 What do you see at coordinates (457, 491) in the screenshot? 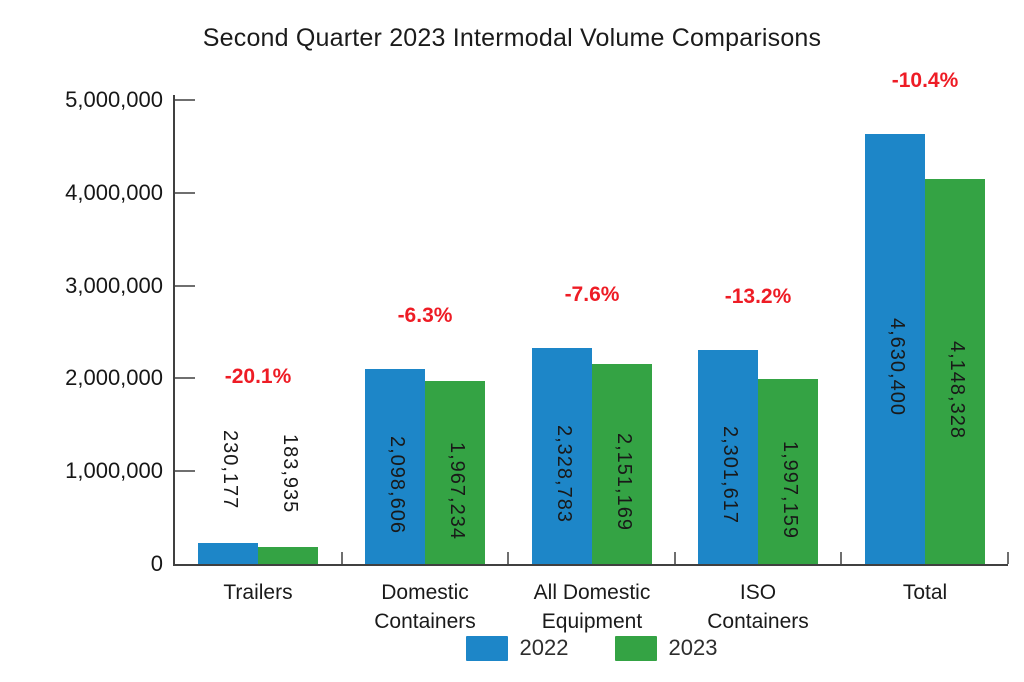
I see `value-label-2023-domestic-containers: 1,967,234` at bounding box center [457, 491].